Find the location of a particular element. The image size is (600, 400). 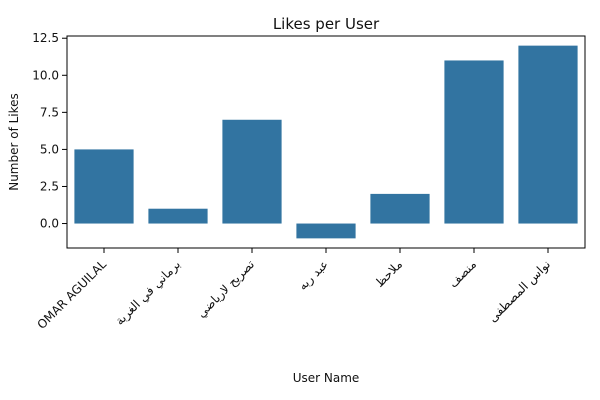

y-tick-label: 7.5 is located at coordinates (49, 112).